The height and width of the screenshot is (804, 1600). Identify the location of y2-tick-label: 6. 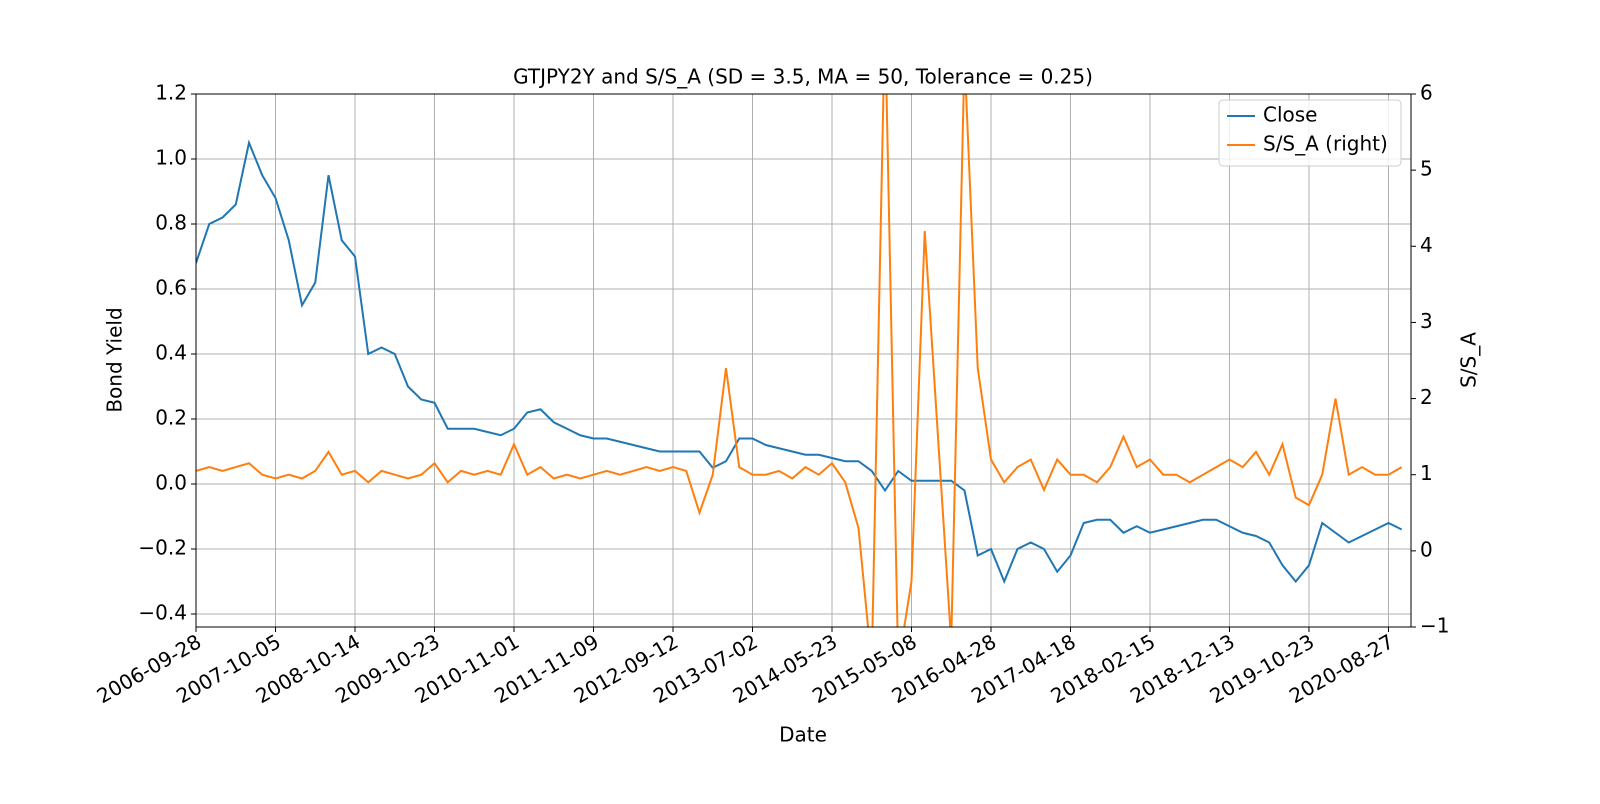
(1426, 93).